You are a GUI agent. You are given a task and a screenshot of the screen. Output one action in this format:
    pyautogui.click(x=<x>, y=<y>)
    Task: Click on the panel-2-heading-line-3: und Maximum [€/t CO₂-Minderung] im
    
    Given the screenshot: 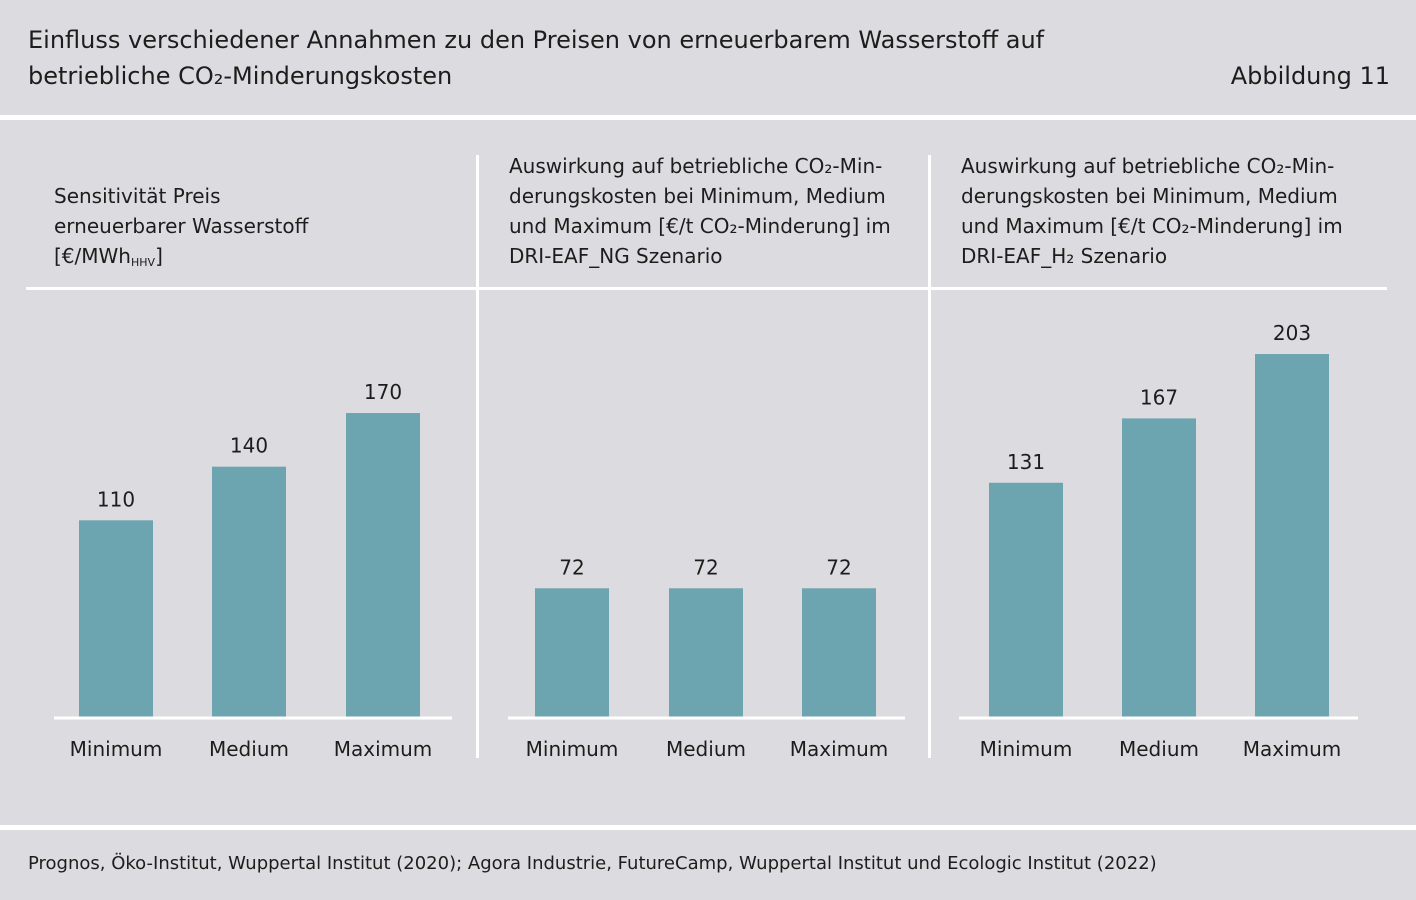 What is the action you would take?
    pyautogui.click(x=700, y=226)
    